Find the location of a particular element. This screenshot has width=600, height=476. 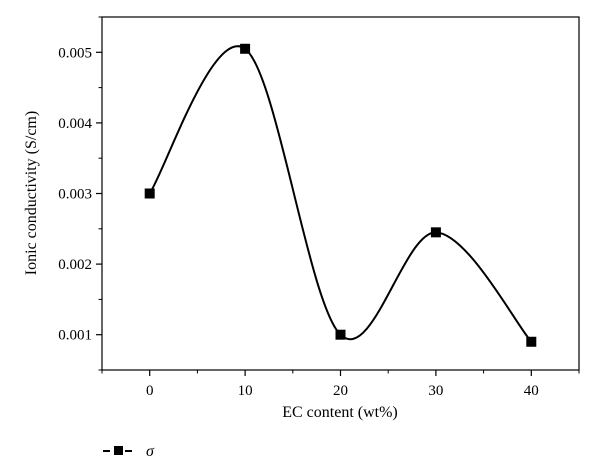

y-tick-label: 0.005 is located at coordinates (75, 53).